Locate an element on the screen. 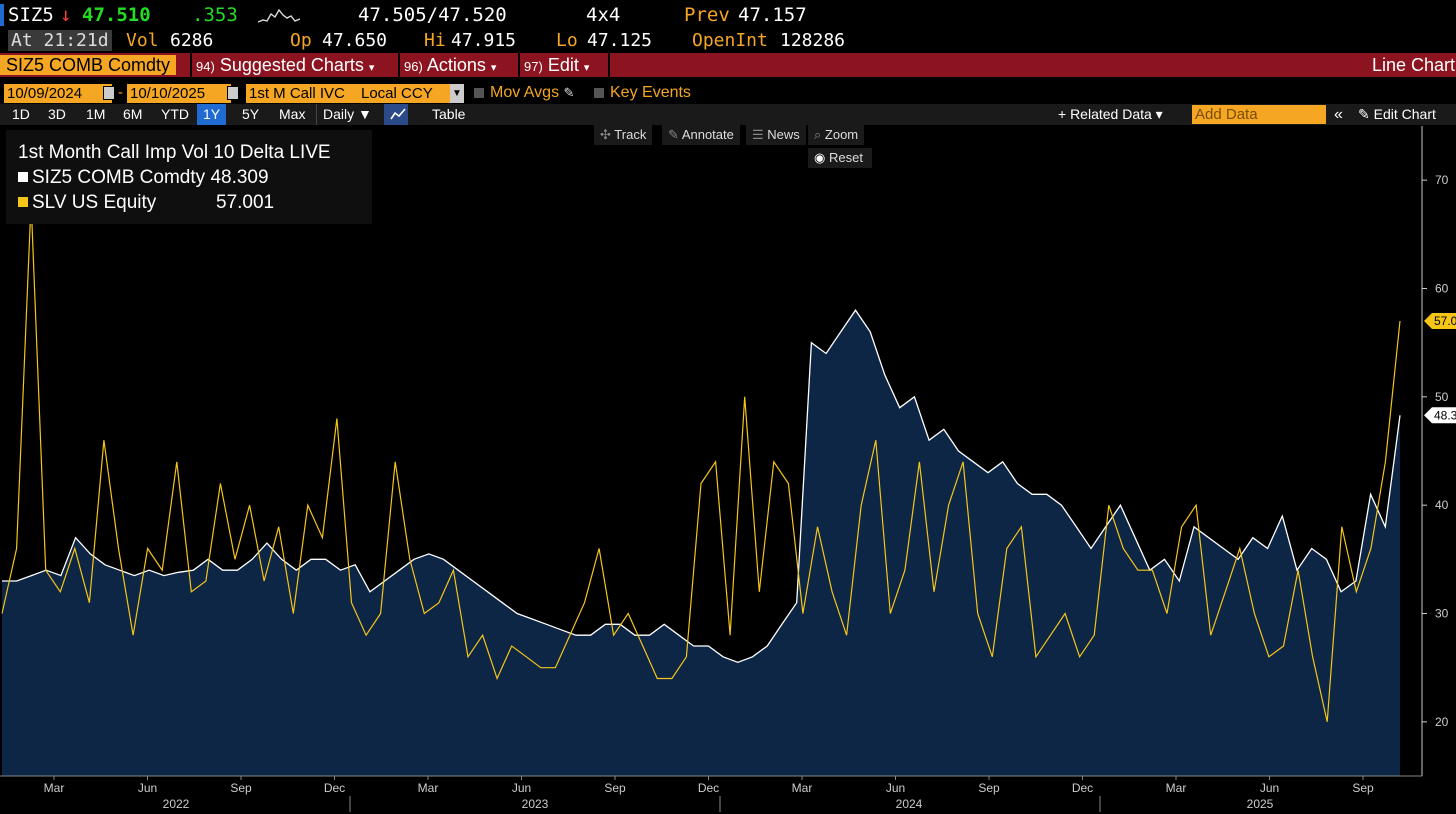 Image resolution: width=1456 pixels, height=814 pixels. open-label: Op is located at coordinates (301, 40).